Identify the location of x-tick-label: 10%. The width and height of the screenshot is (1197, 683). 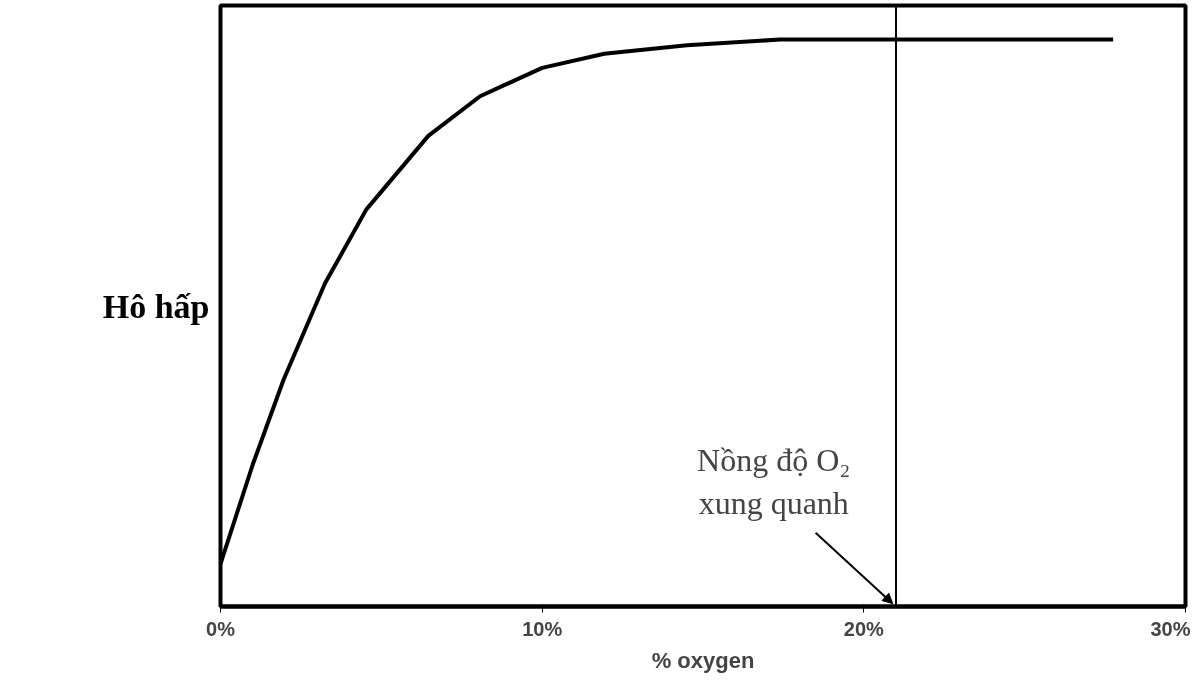
(542, 628).